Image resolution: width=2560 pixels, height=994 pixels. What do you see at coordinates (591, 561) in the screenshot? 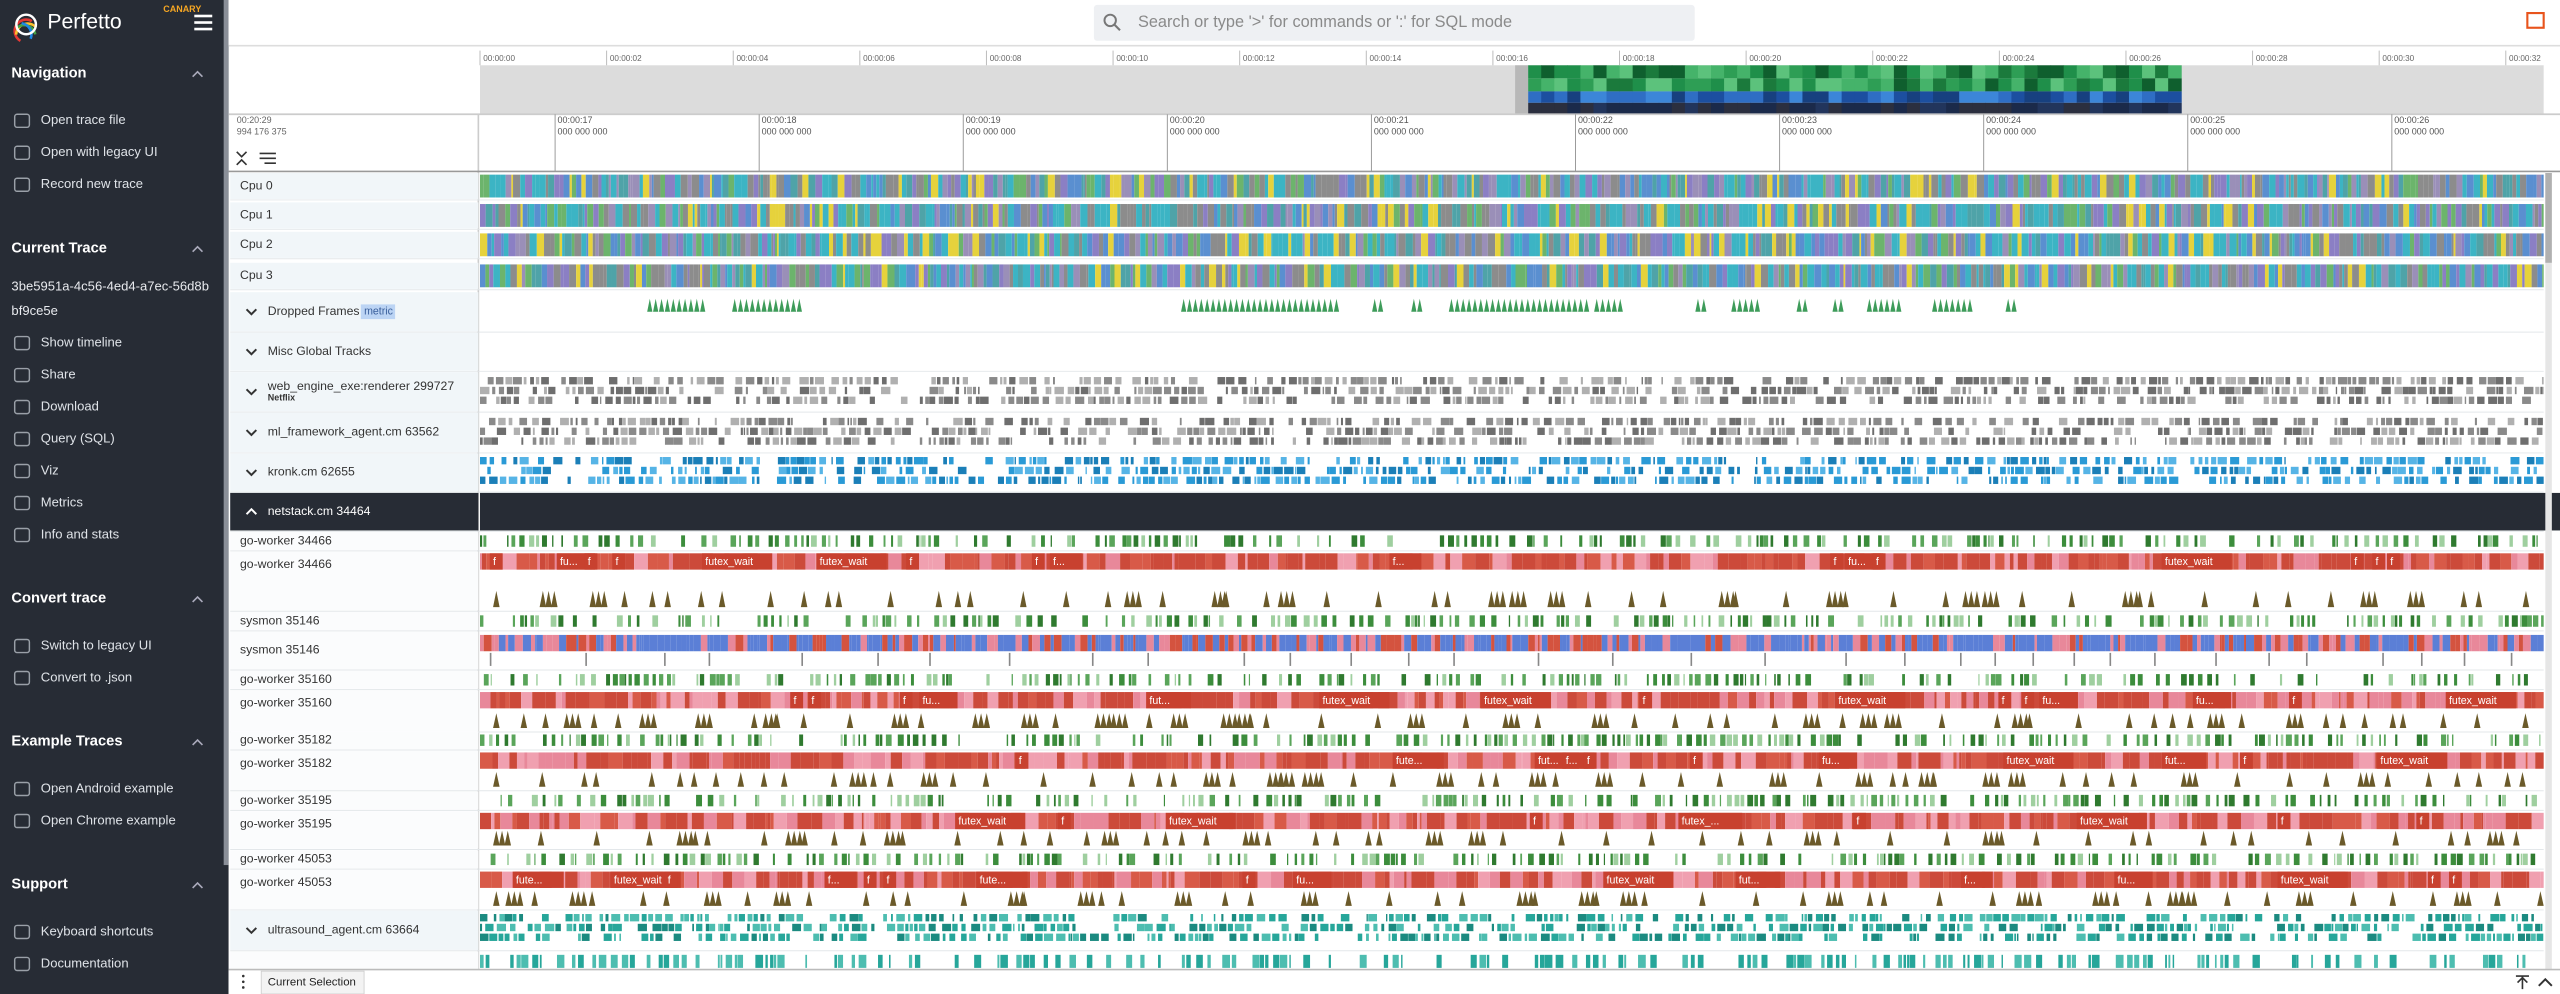
I see `slice-labelled` at bounding box center [591, 561].